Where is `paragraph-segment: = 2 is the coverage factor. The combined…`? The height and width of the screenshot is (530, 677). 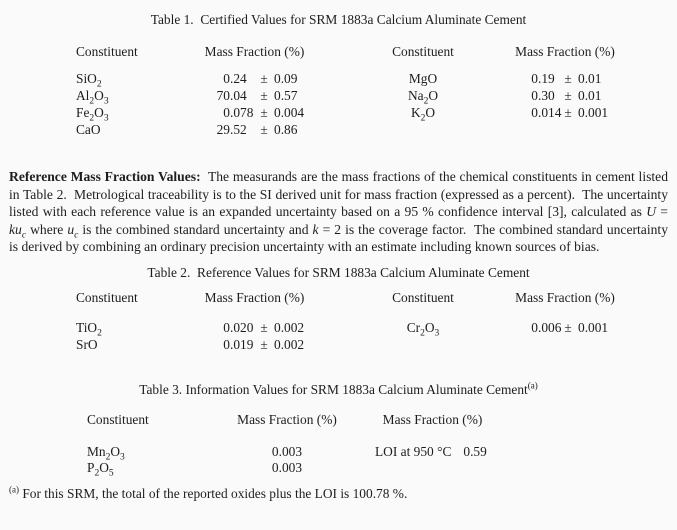
paragraph-segment: = 2 is the coverage factor. The combined… is located at coordinates (340, 238).